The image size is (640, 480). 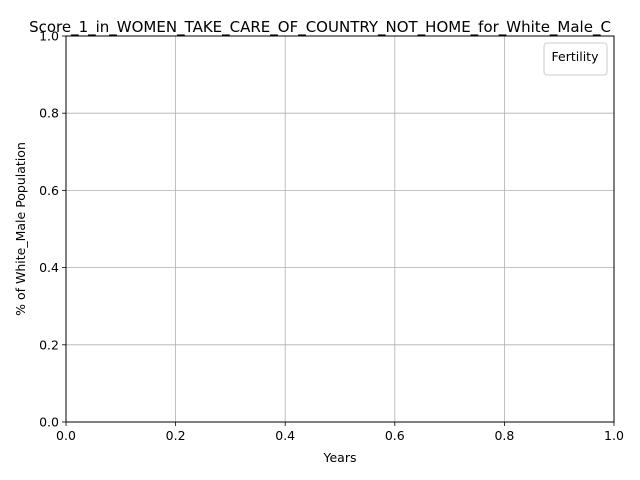 I want to click on x-tick-label: 1.0, so click(x=614, y=435).